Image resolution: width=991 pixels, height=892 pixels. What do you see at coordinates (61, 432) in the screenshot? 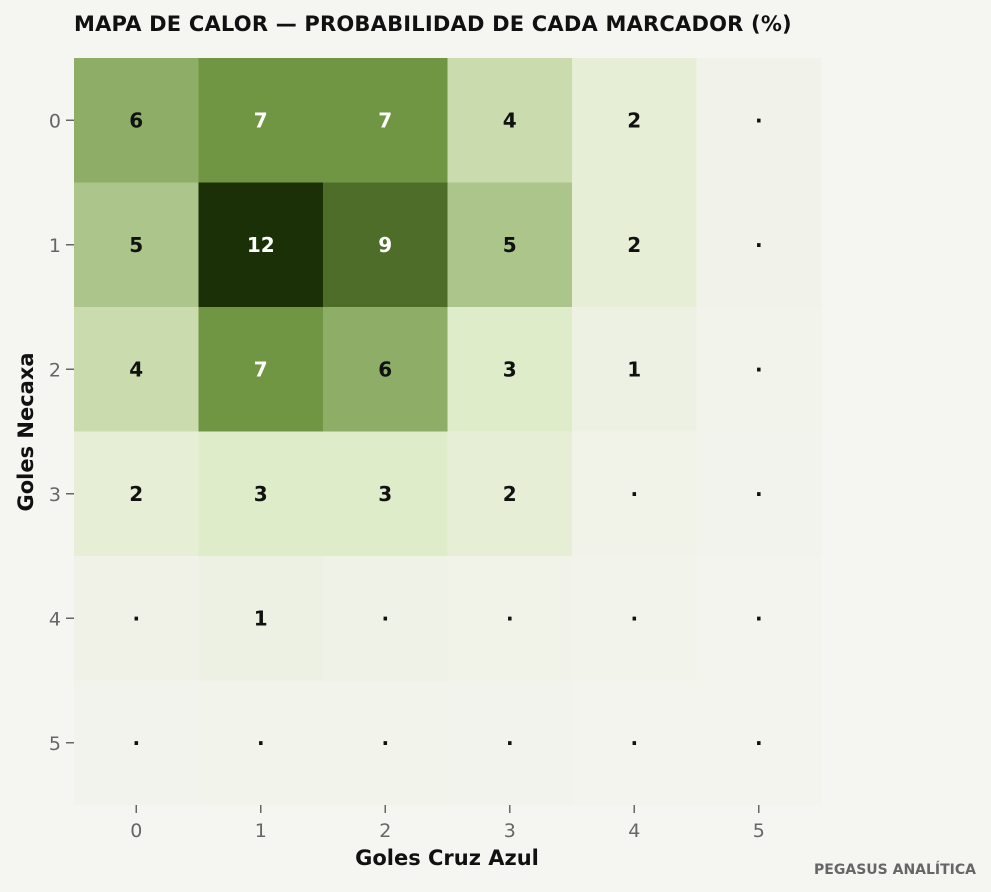
I see `y-axis: 0 1 2 3 4 5` at bounding box center [61, 432].